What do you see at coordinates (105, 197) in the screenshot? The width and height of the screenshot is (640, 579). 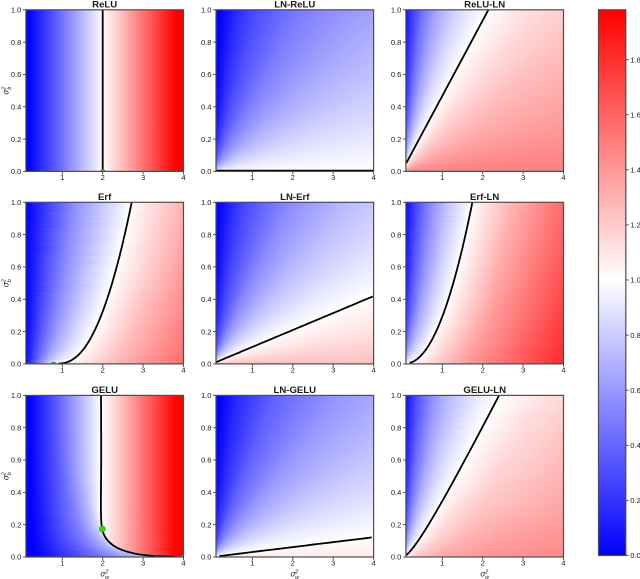 I see `svg-text: Erf` at bounding box center [105, 197].